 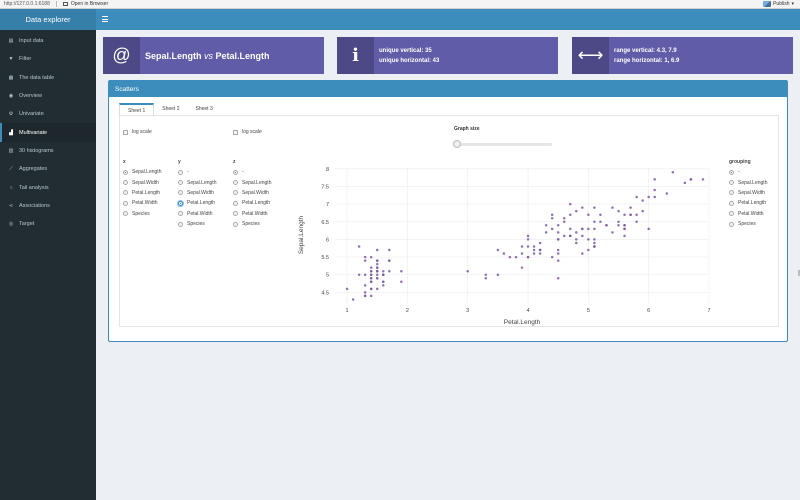 What do you see at coordinates (37, 77) in the screenshot?
I see `sidebar-item-label: The data table` at bounding box center [37, 77].